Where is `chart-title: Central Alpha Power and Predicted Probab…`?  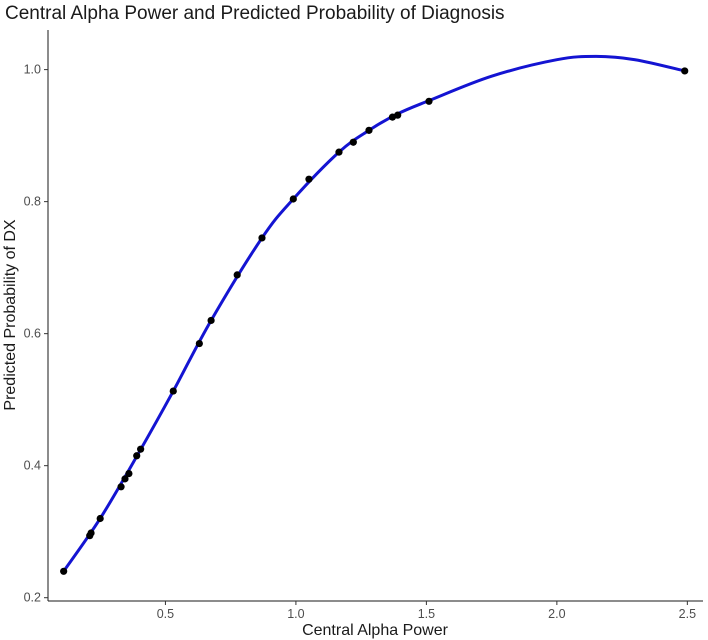
chart-title: Central Alpha Power and Predicted Probab… is located at coordinates (255, 13).